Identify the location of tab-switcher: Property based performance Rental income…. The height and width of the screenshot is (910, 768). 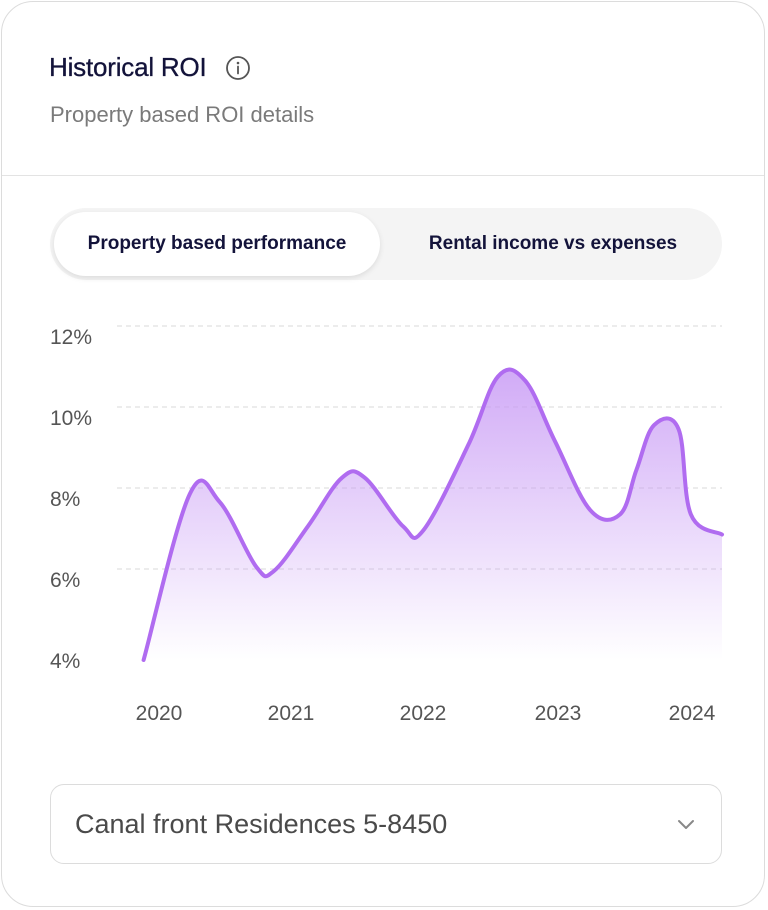
(386, 244).